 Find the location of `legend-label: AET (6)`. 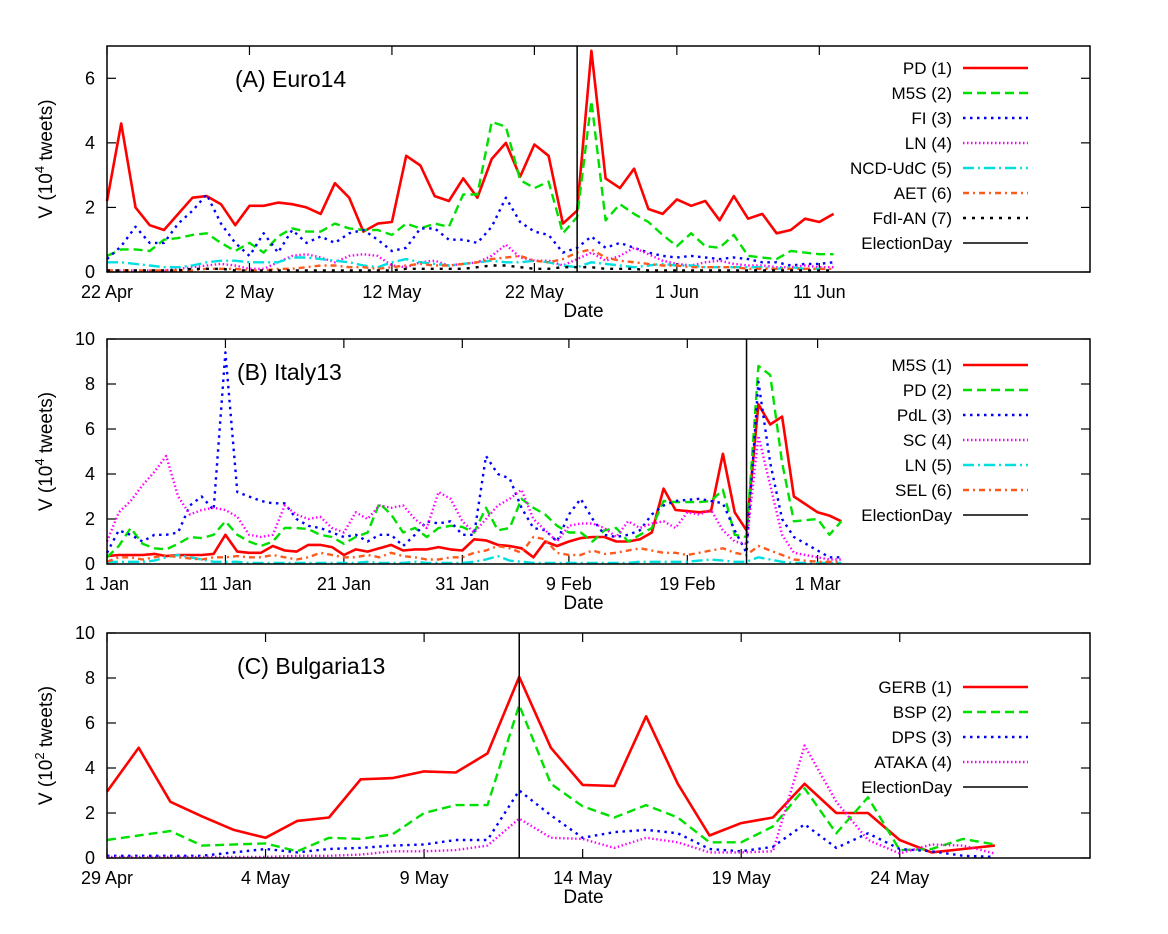

legend-label: AET (6) is located at coordinates (923, 193).